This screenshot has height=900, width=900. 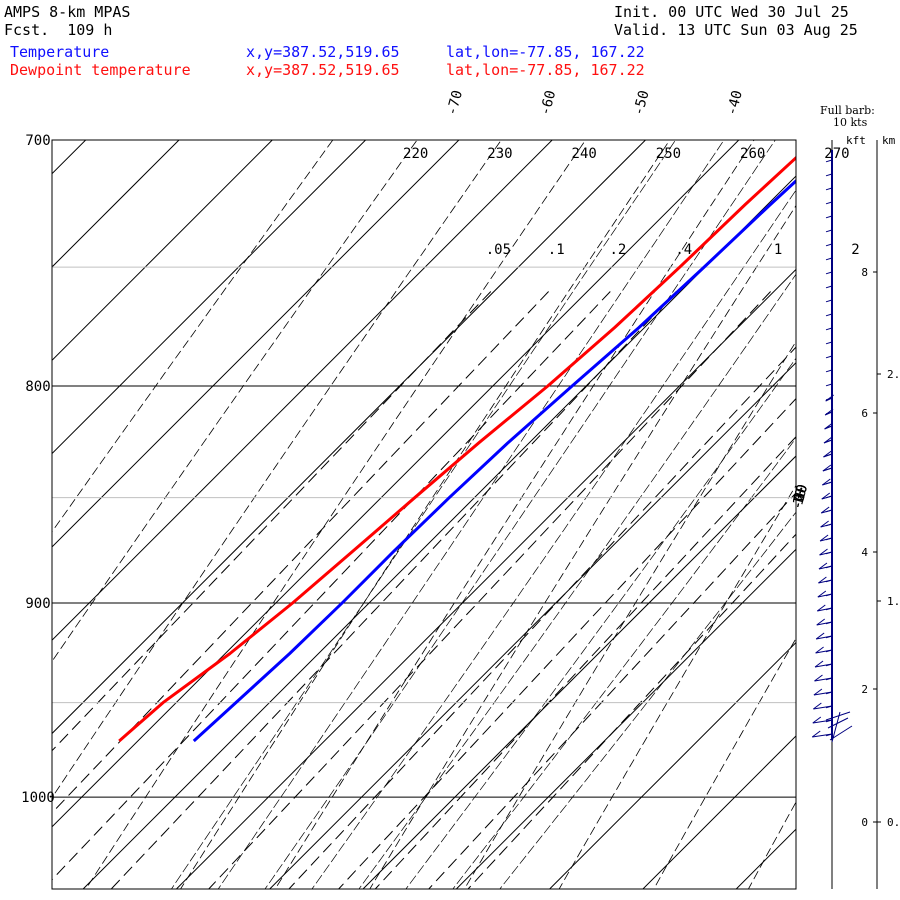 I want to click on temperature-tick-label: 10, so click(x=800, y=497).